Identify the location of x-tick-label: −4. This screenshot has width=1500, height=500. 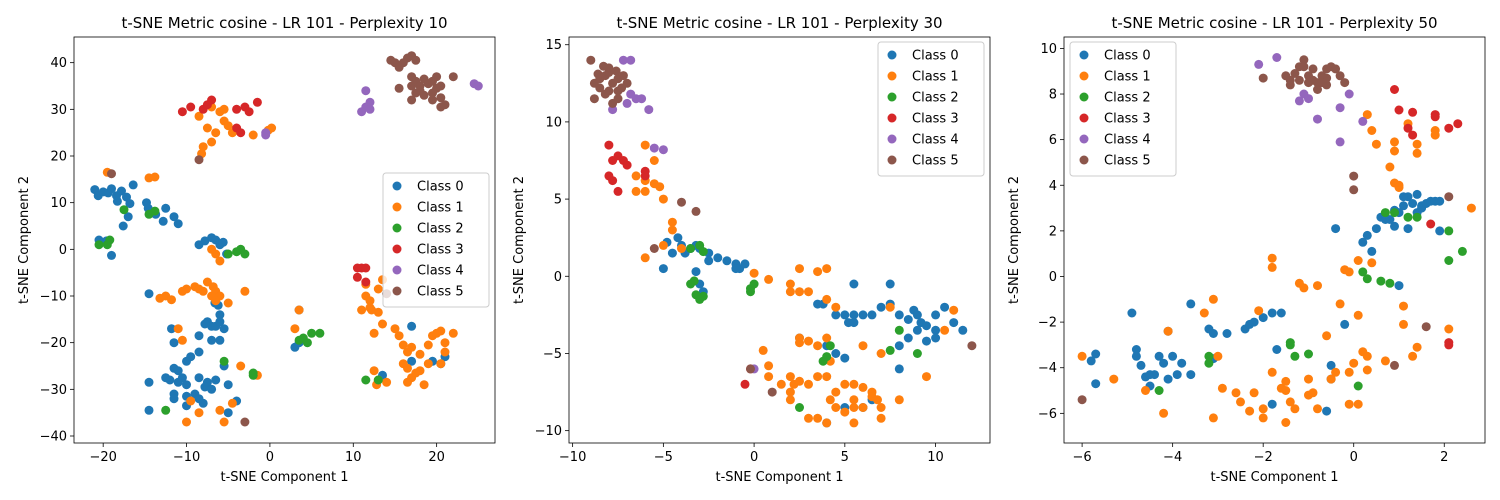
(1172, 457).